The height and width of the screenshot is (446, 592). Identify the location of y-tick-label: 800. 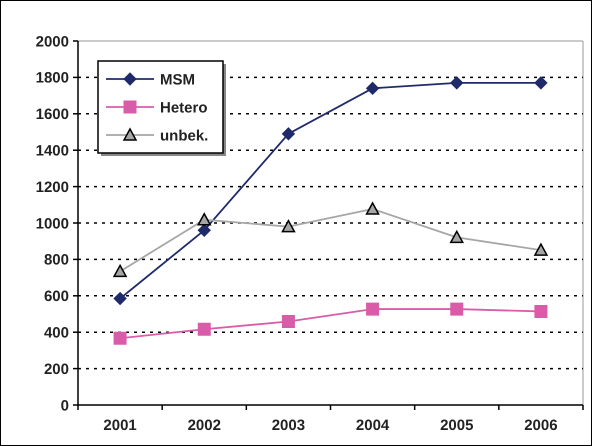
(56, 260).